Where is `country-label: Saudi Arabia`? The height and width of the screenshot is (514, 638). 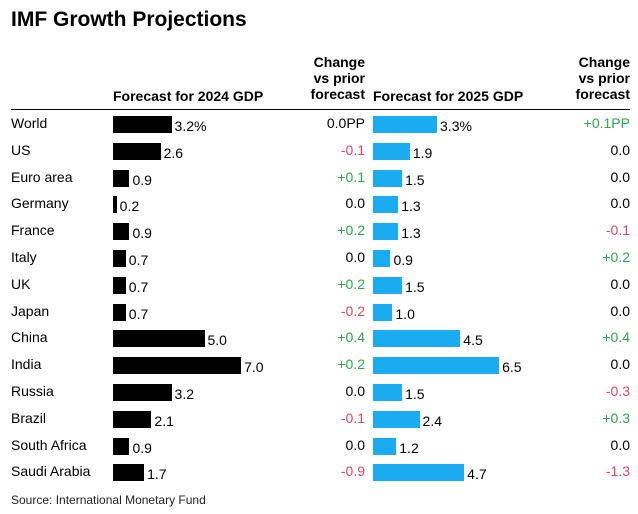
country-label: Saudi Arabia is located at coordinates (51, 471).